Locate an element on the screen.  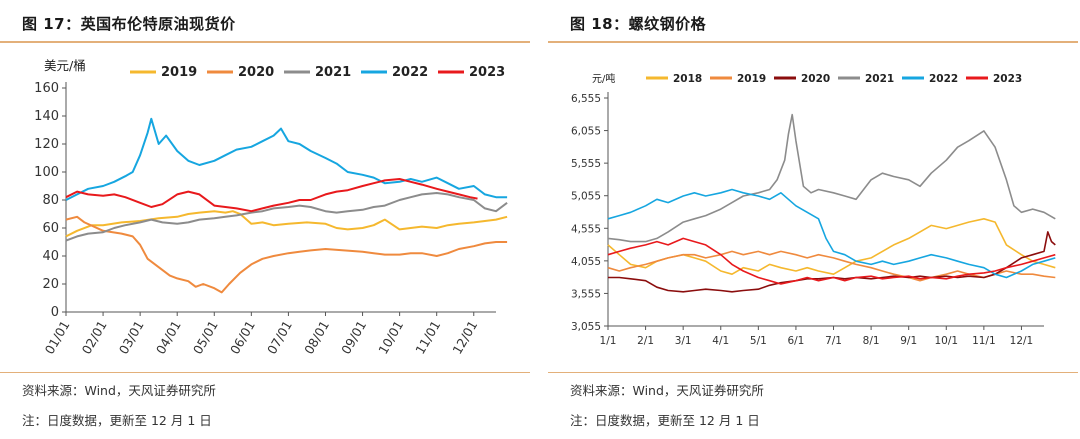
x-tick-label: 12/01 is located at coordinates (464, 337).